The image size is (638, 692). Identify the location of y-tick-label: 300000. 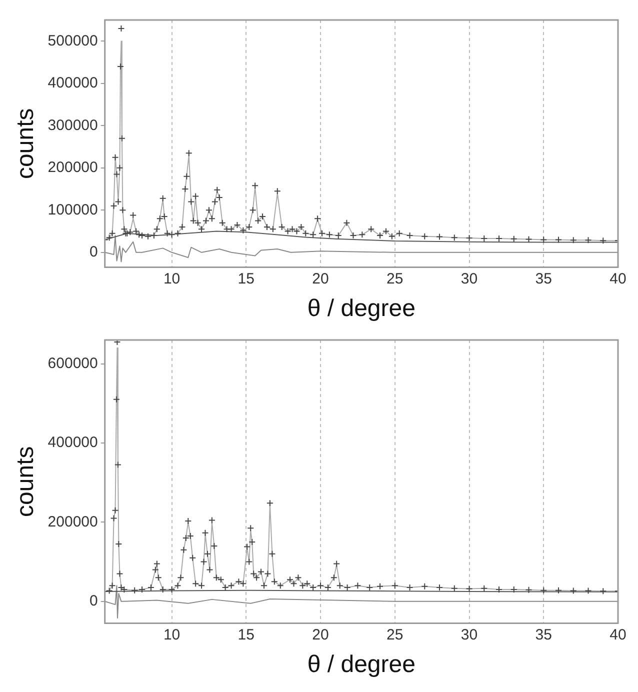
(73, 125).